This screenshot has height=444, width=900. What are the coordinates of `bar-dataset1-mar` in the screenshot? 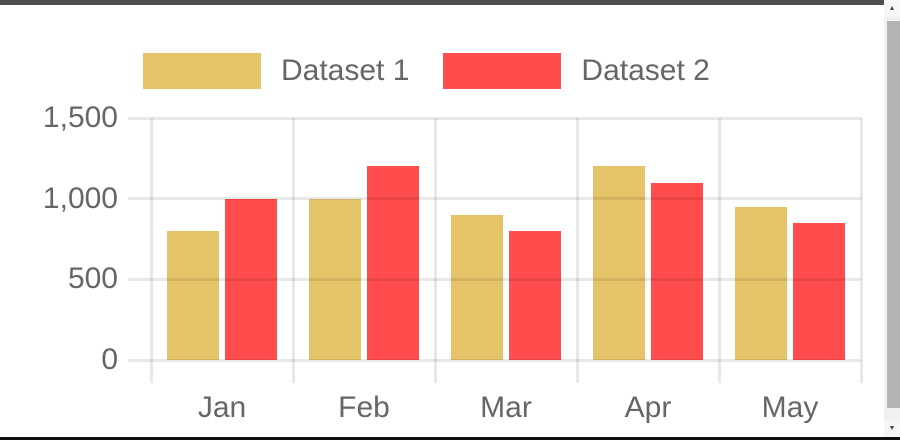 It's located at (477, 287).